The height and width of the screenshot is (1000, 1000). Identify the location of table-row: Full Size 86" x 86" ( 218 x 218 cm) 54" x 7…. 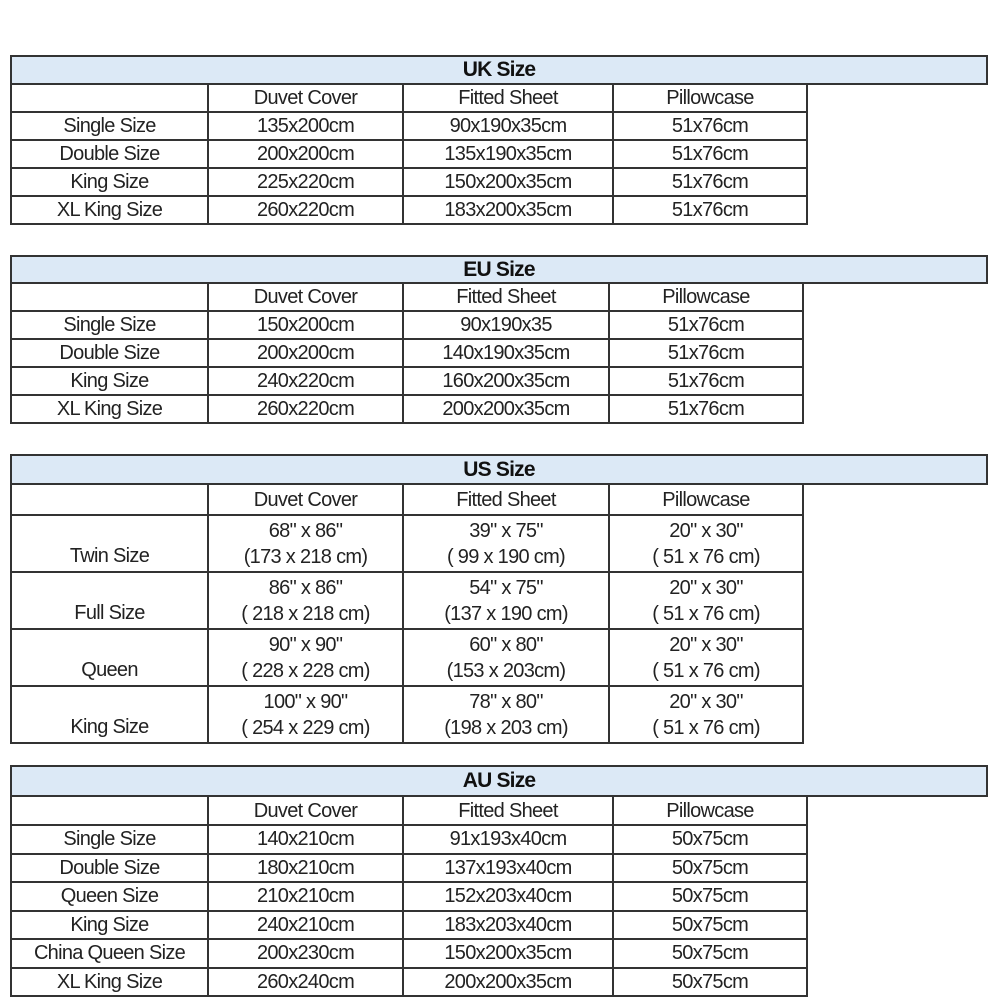
(407, 600).